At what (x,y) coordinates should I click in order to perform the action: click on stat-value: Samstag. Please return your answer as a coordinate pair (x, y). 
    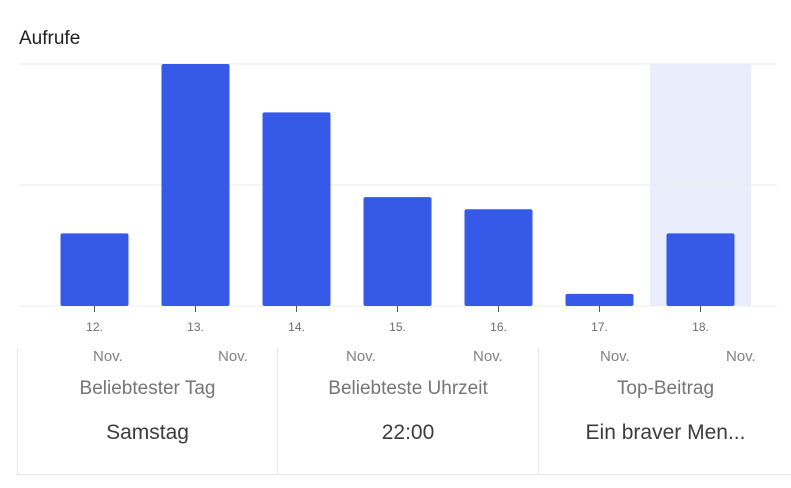
    Looking at the image, I should click on (147, 432).